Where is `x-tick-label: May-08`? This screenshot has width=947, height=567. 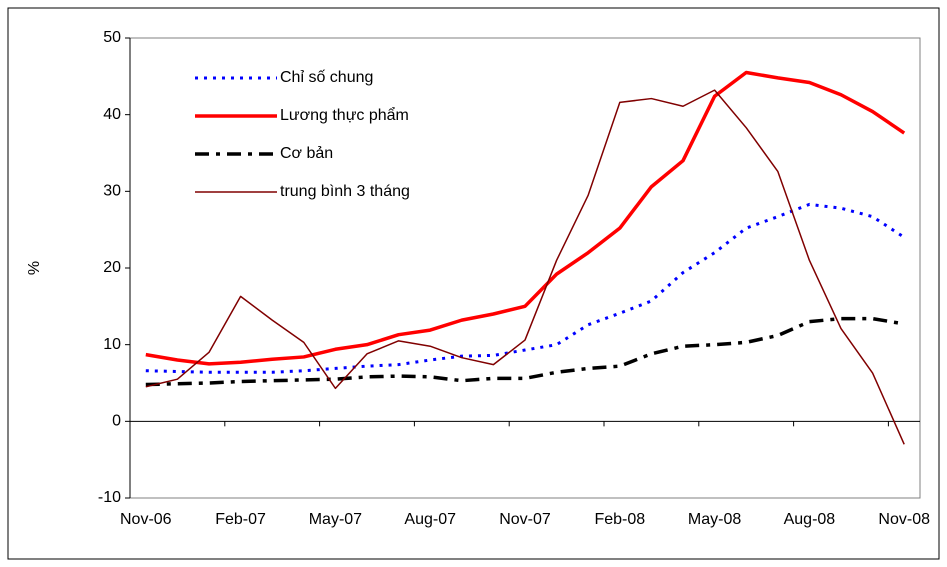 x-tick-label: May-08 is located at coordinates (714, 519).